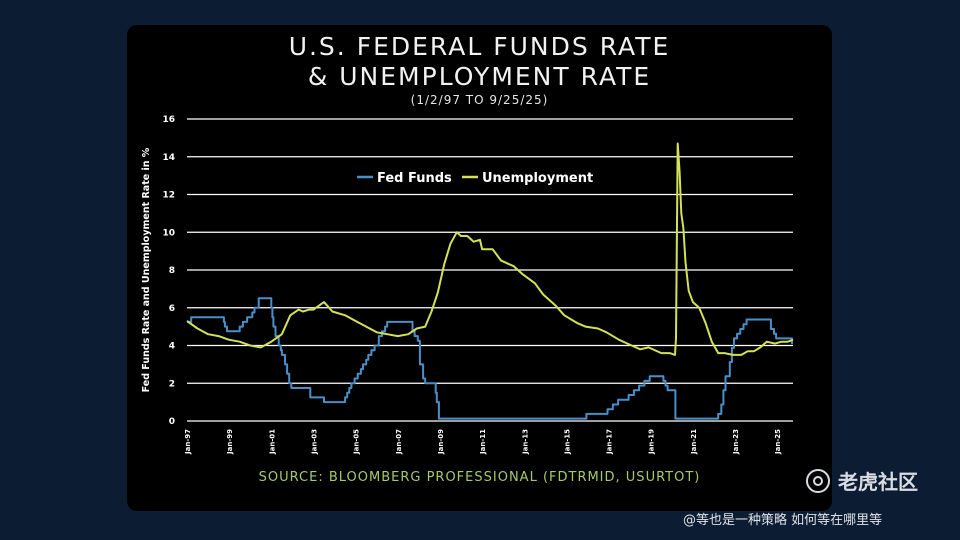 The image size is (960, 540). I want to click on series-line-fed-funds, so click(490, 358).